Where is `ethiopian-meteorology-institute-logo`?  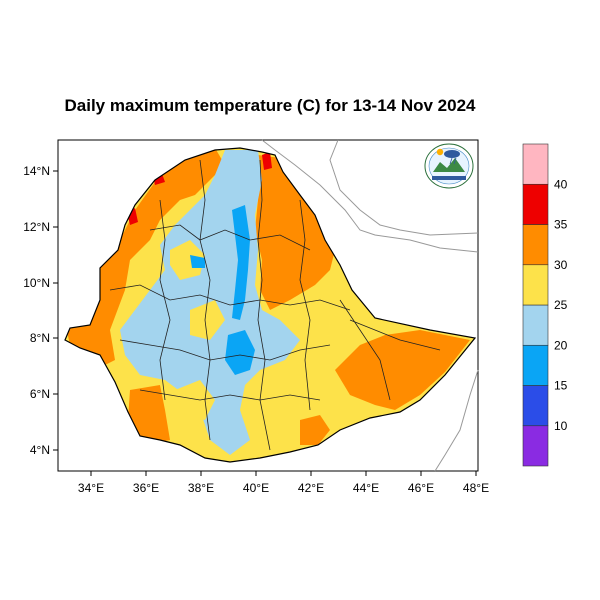 ethiopian-meteorology-institute-logo is located at coordinates (449, 166).